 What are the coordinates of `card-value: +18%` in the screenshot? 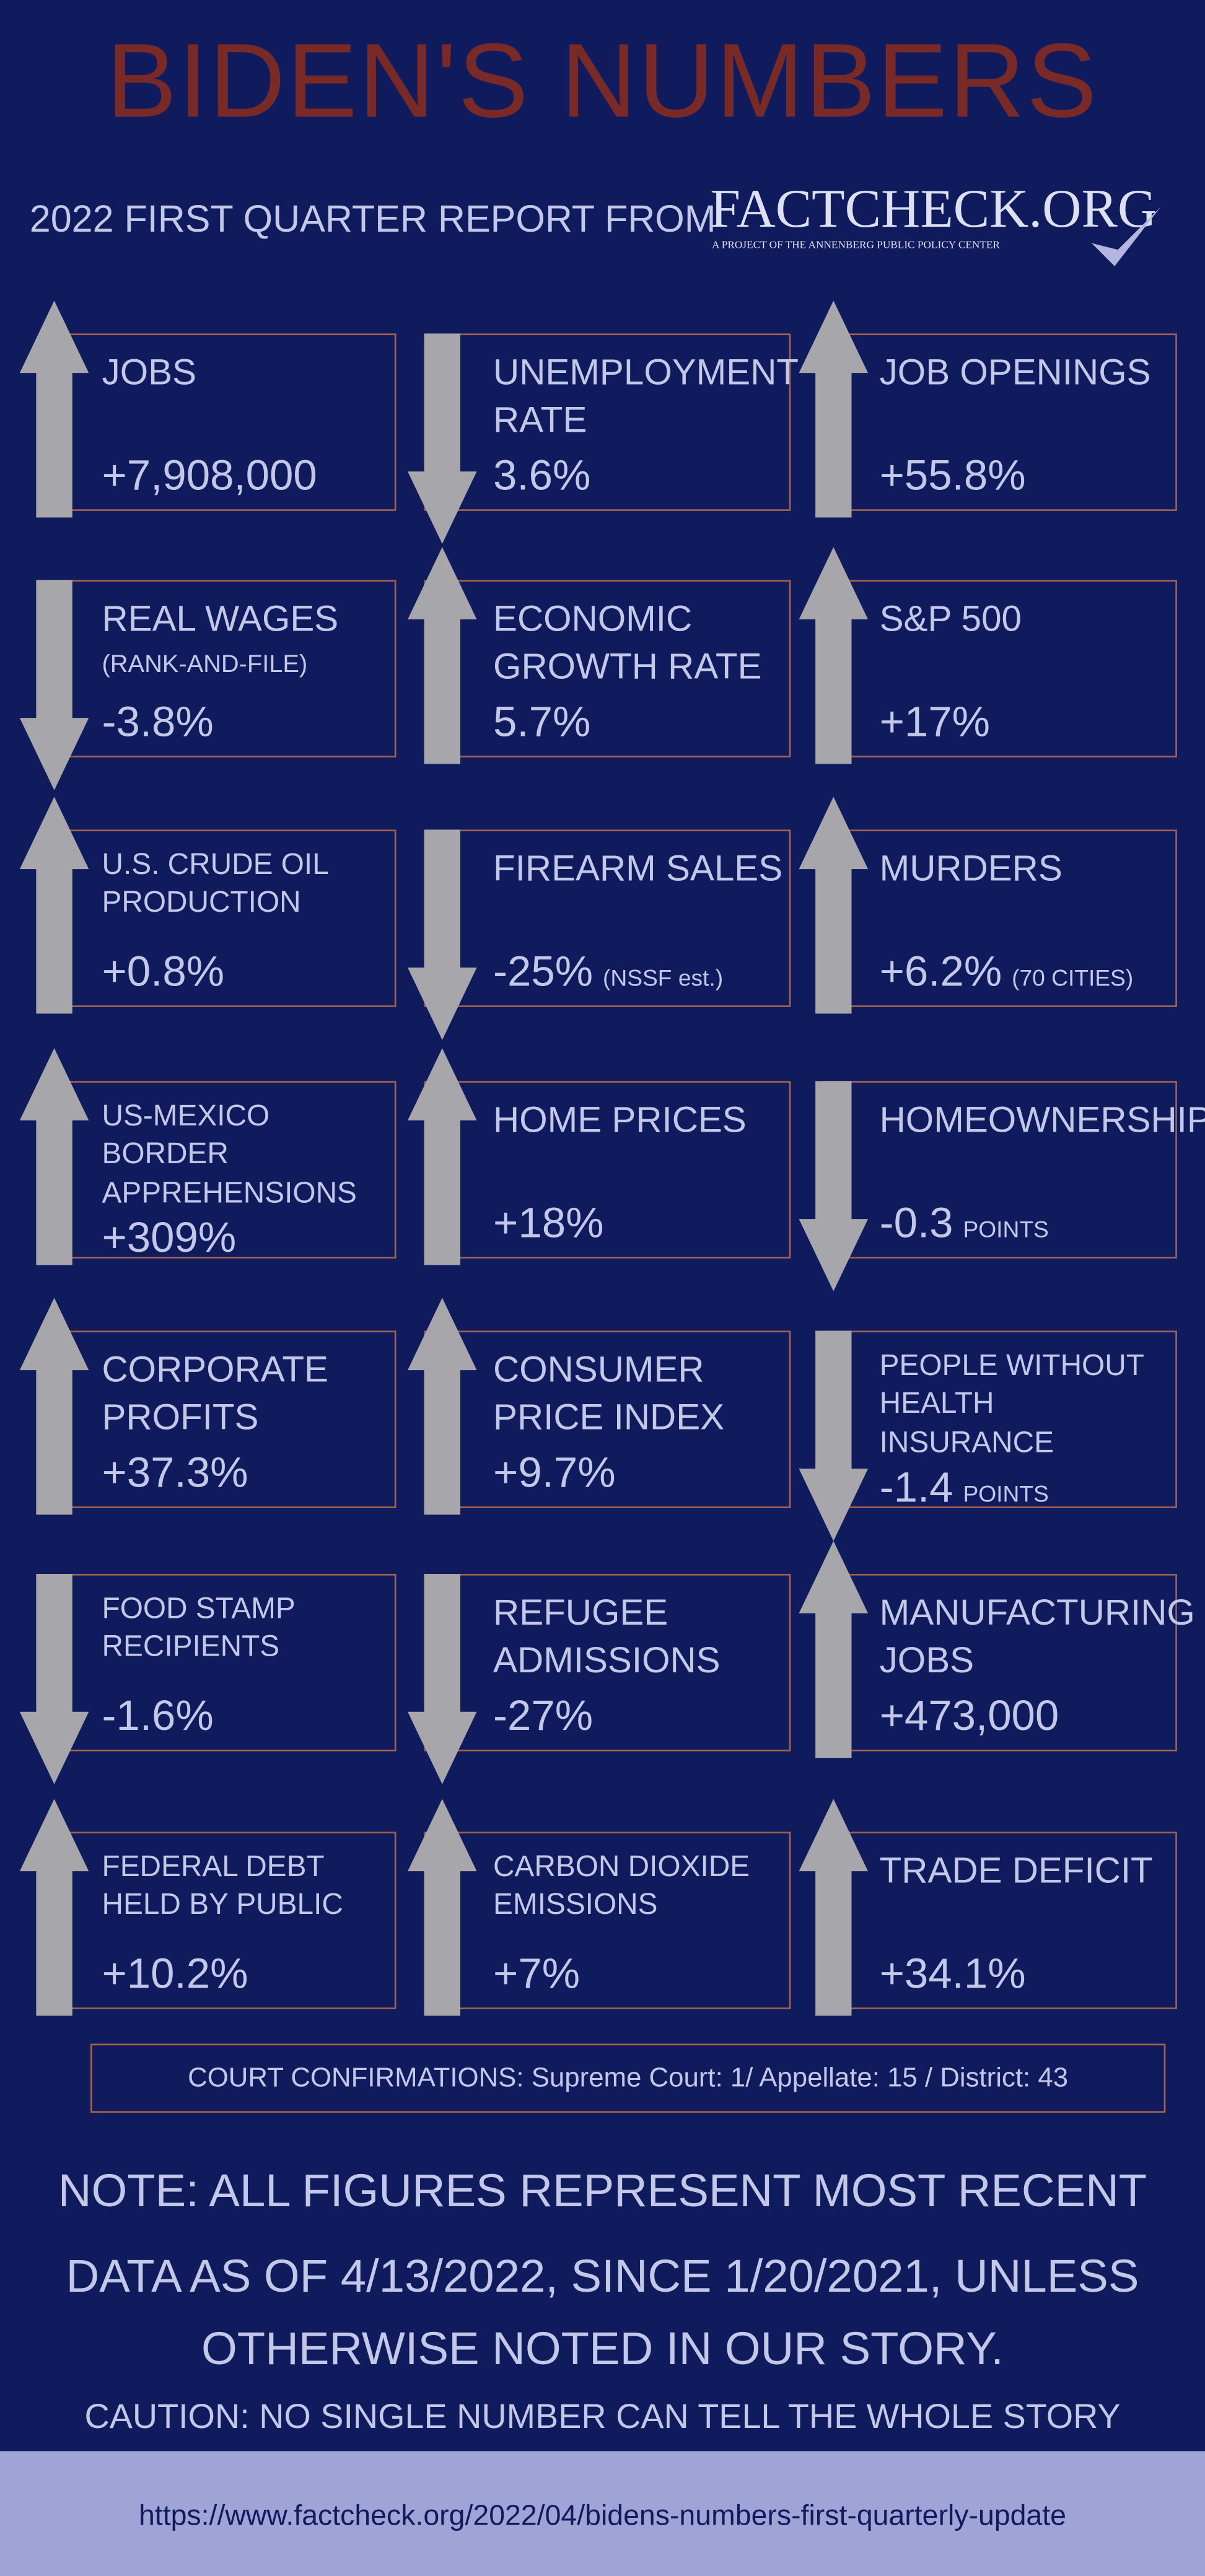 It's located at (548, 1222).